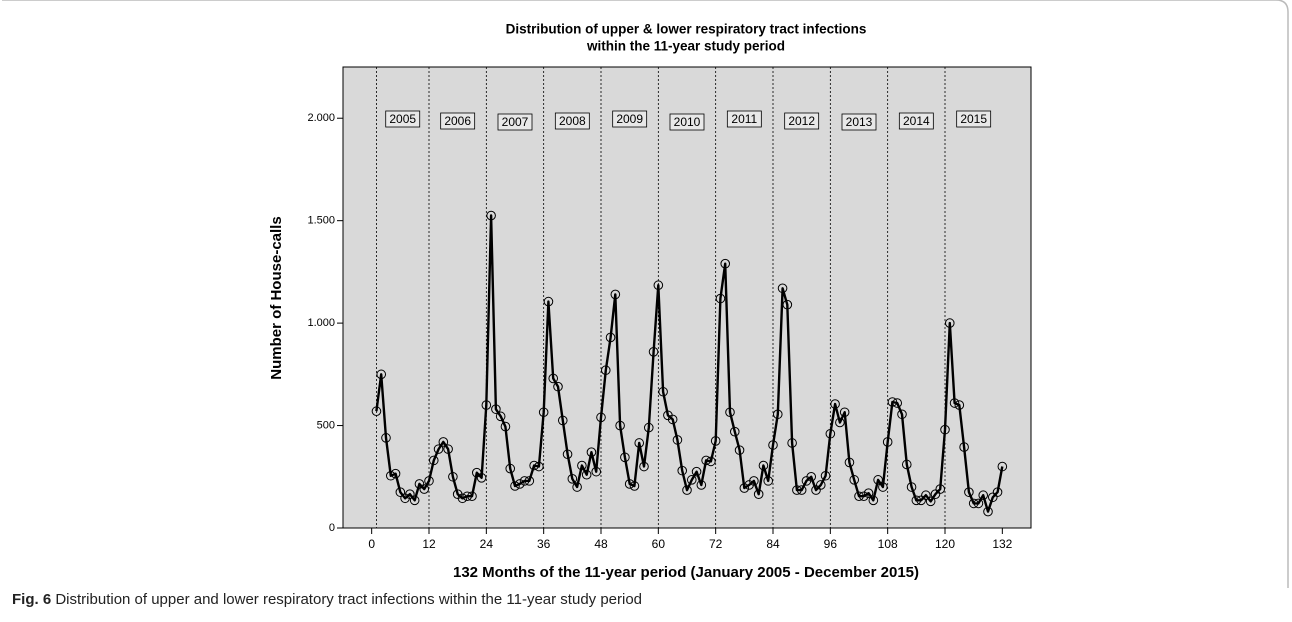  What do you see at coordinates (515, 122) in the screenshot?
I see `year-label: 2007` at bounding box center [515, 122].